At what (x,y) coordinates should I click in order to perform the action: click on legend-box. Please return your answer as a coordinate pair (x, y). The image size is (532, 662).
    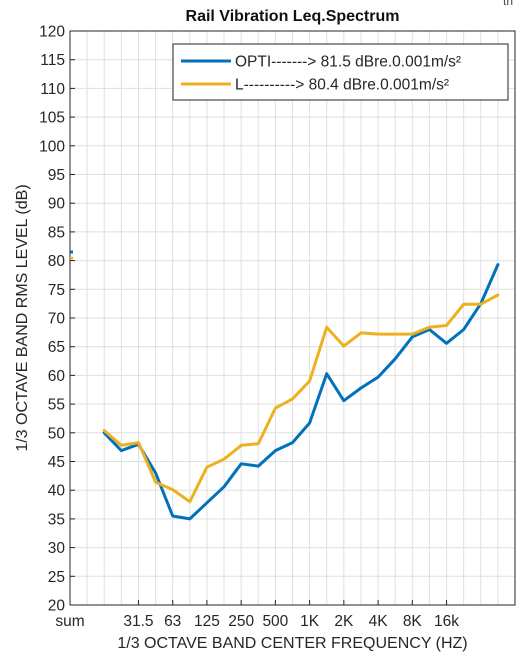
    Looking at the image, I should click on (340, 72).